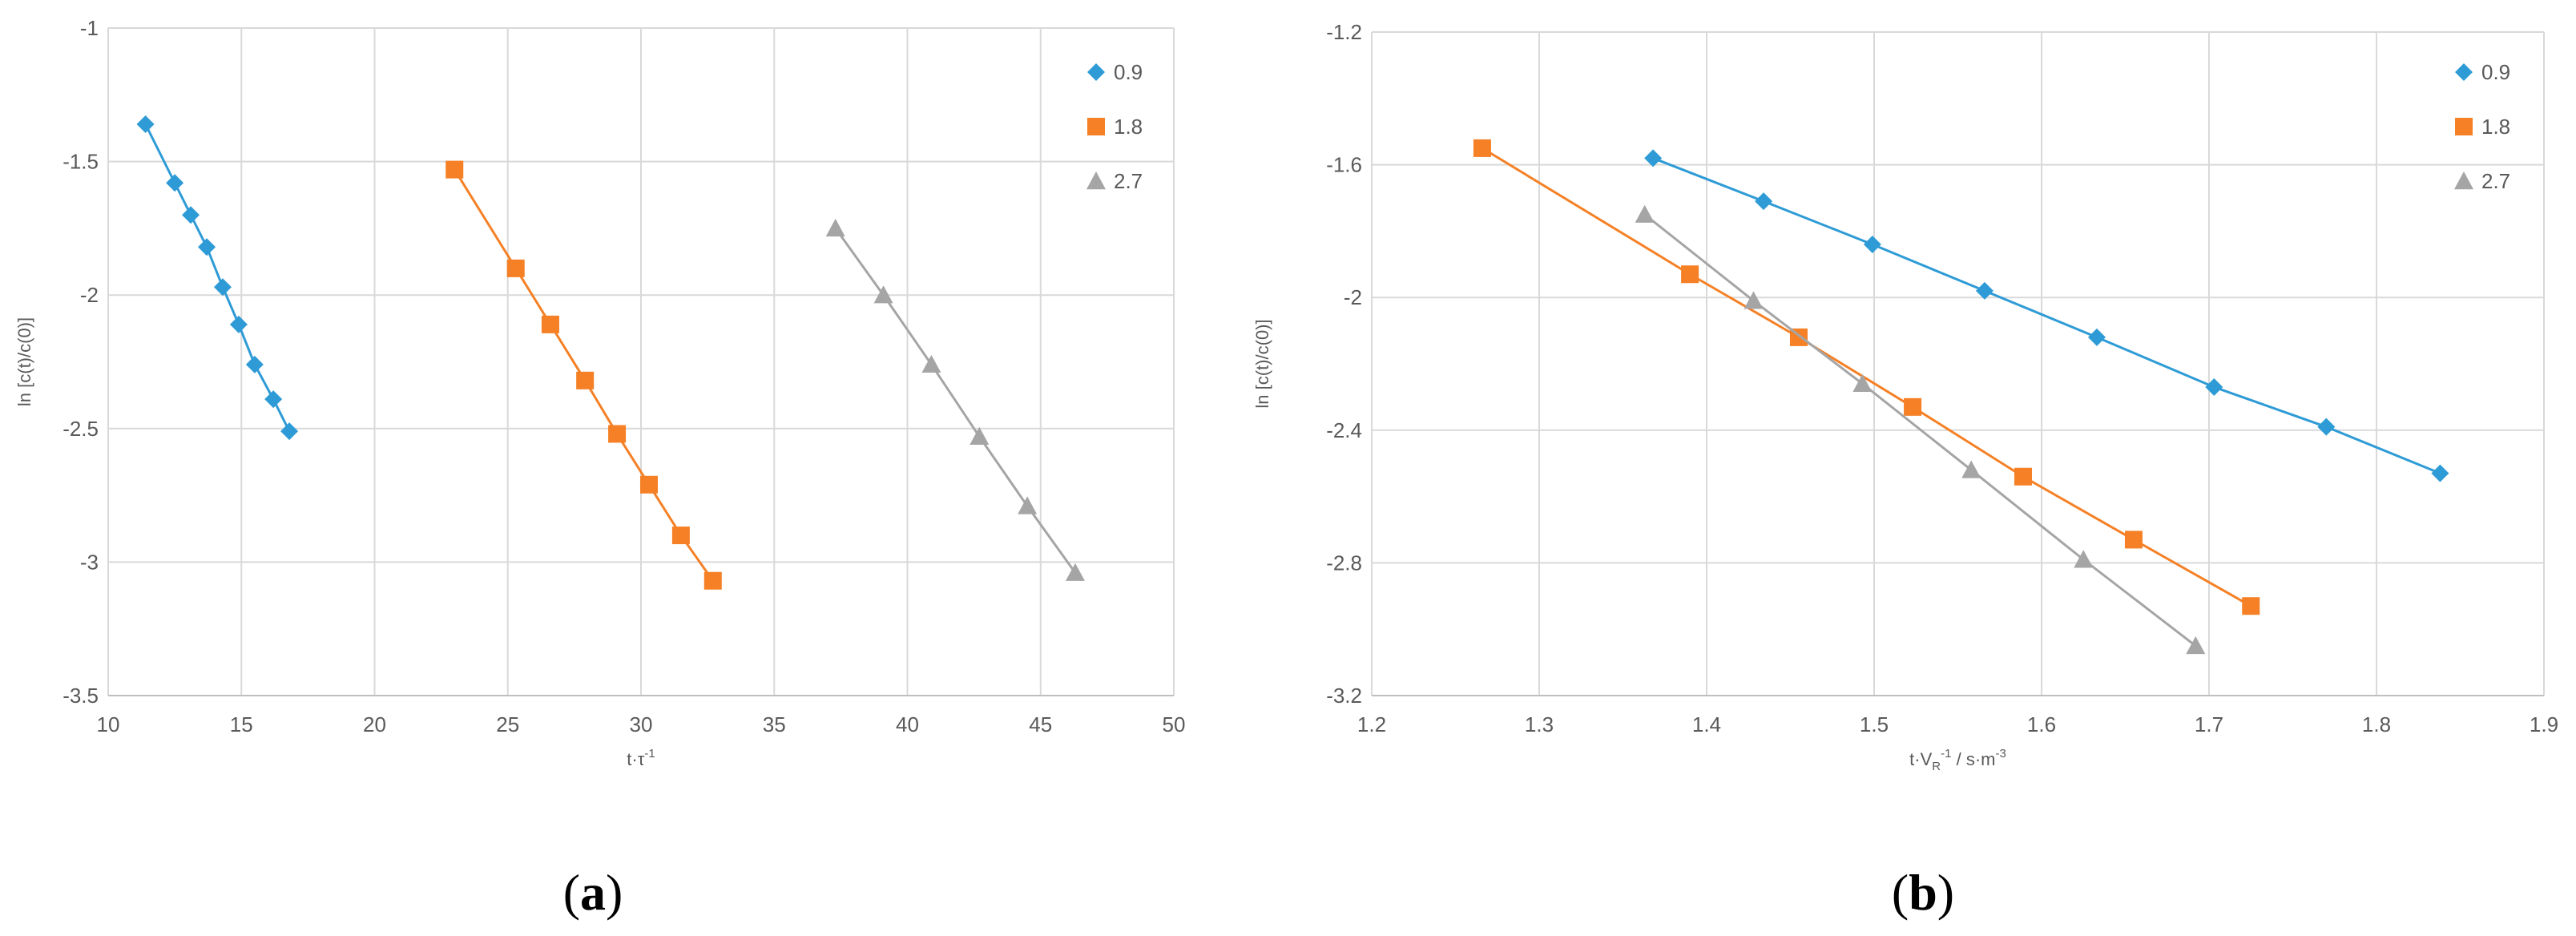 The width and height of the screenshot is (2576, 936). Describe the element at coordinates (241, 724) in the screenshot. I see `x-tick-label: 15` at that location.